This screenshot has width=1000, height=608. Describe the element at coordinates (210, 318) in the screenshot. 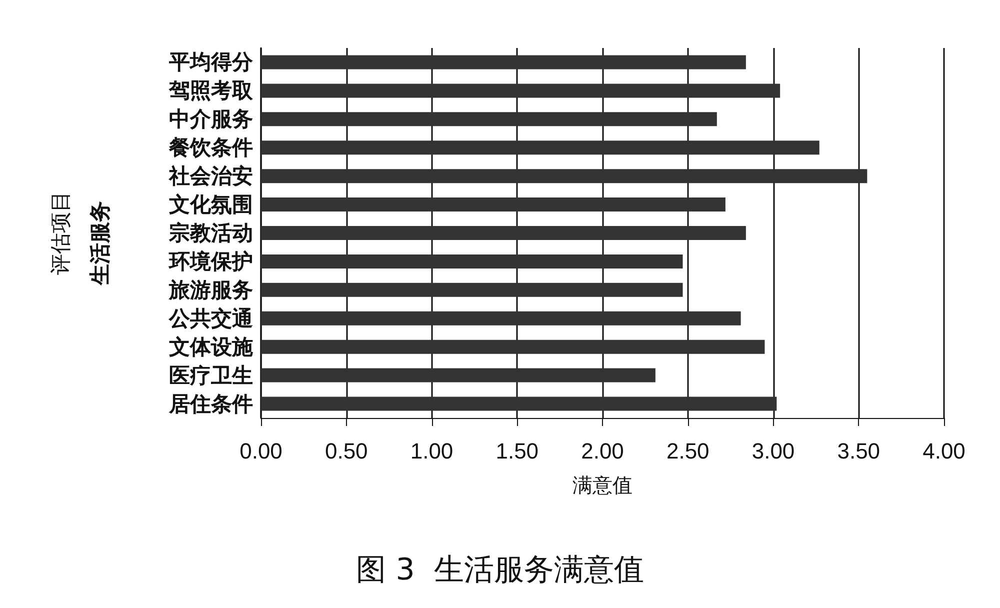

I see `y-tick-label: 公共交通` at that location.